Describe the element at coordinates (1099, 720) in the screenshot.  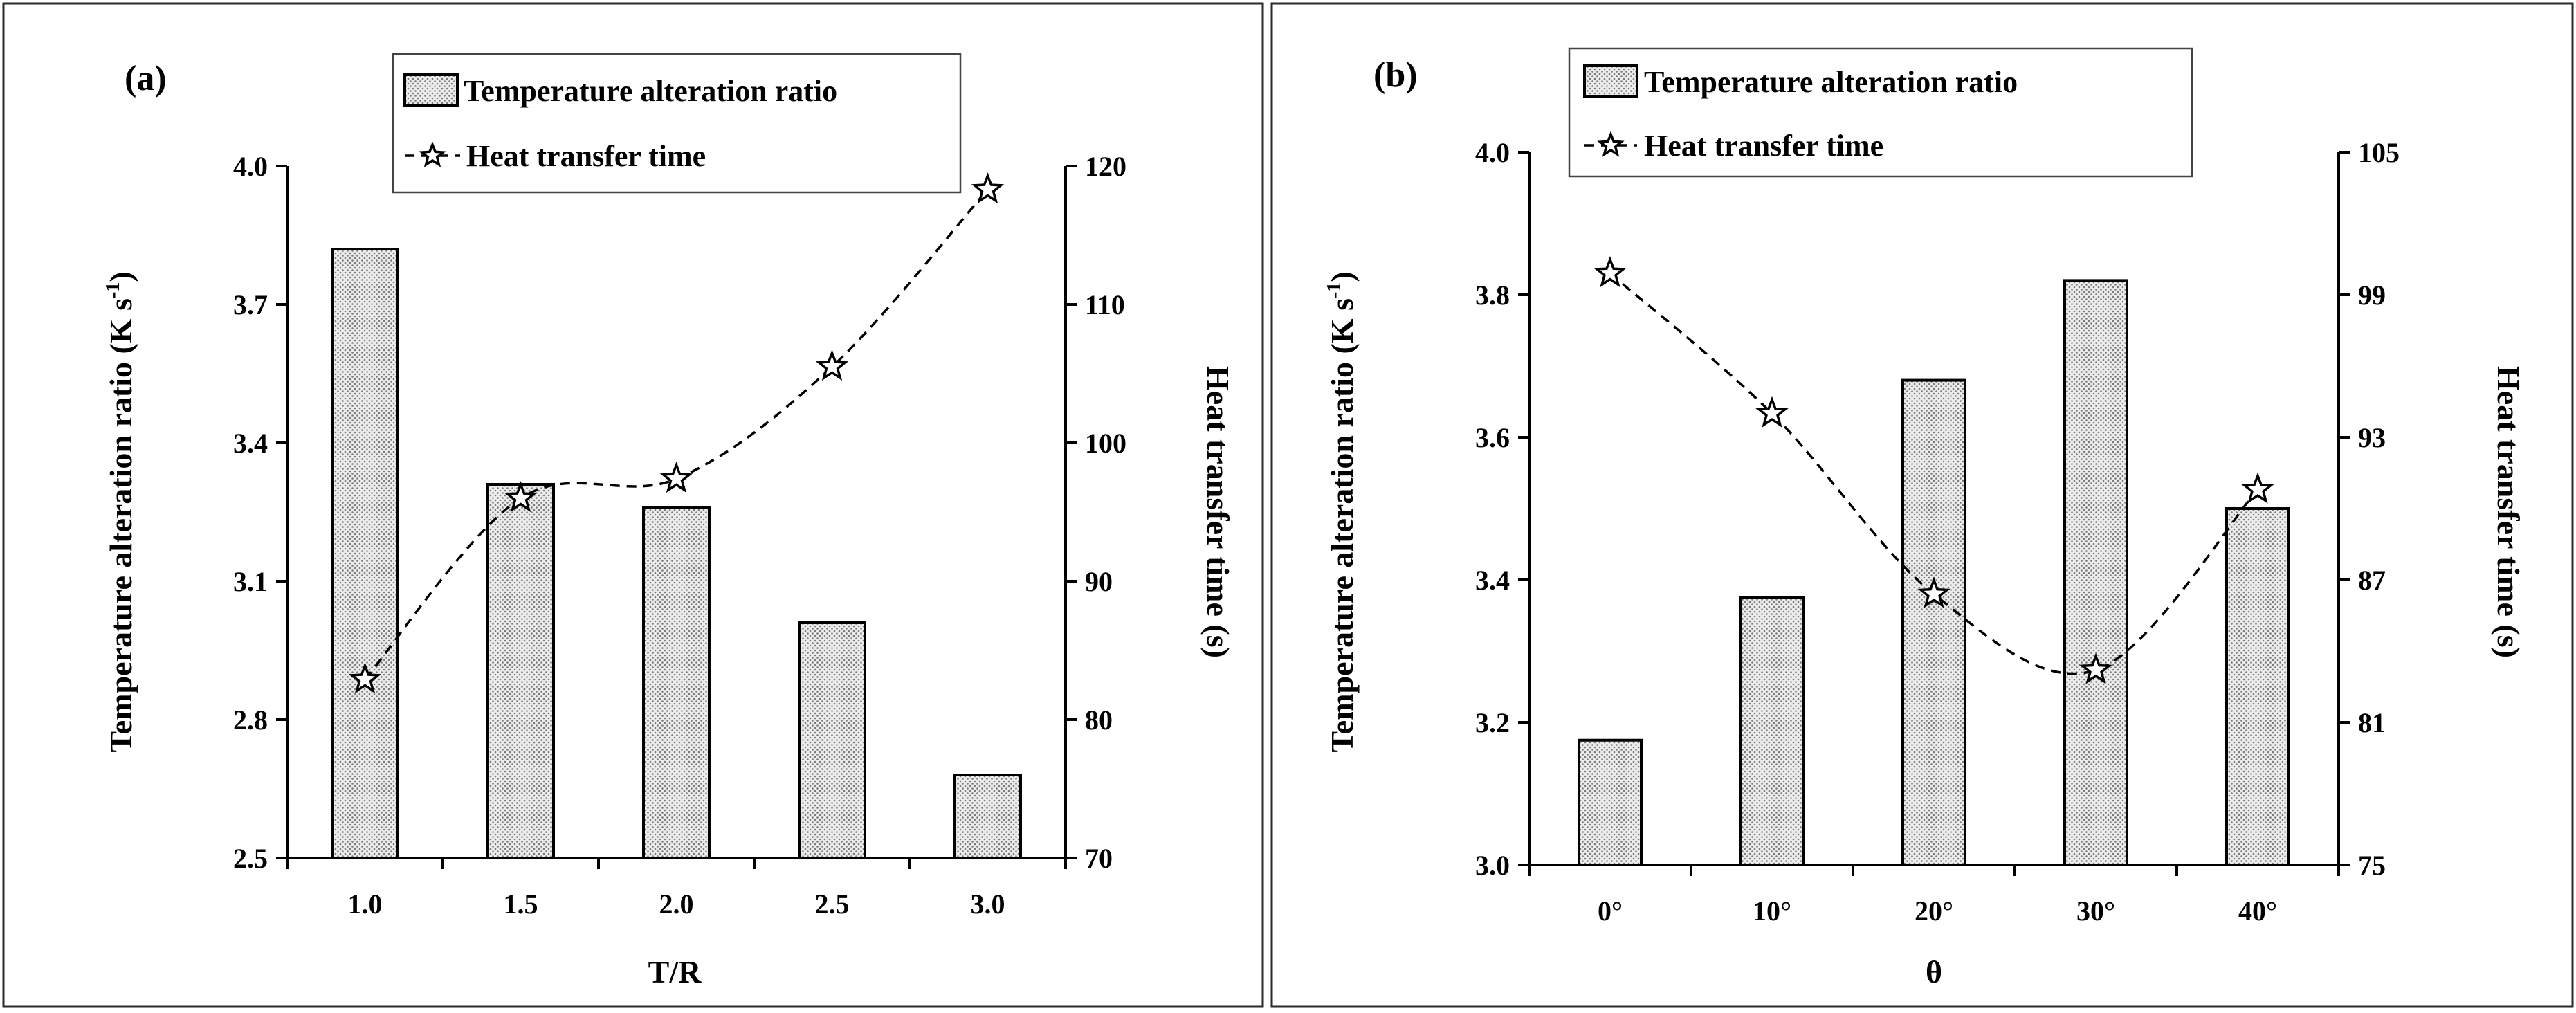
I see `panel-a-right-tick-label-1: 80` at that location.